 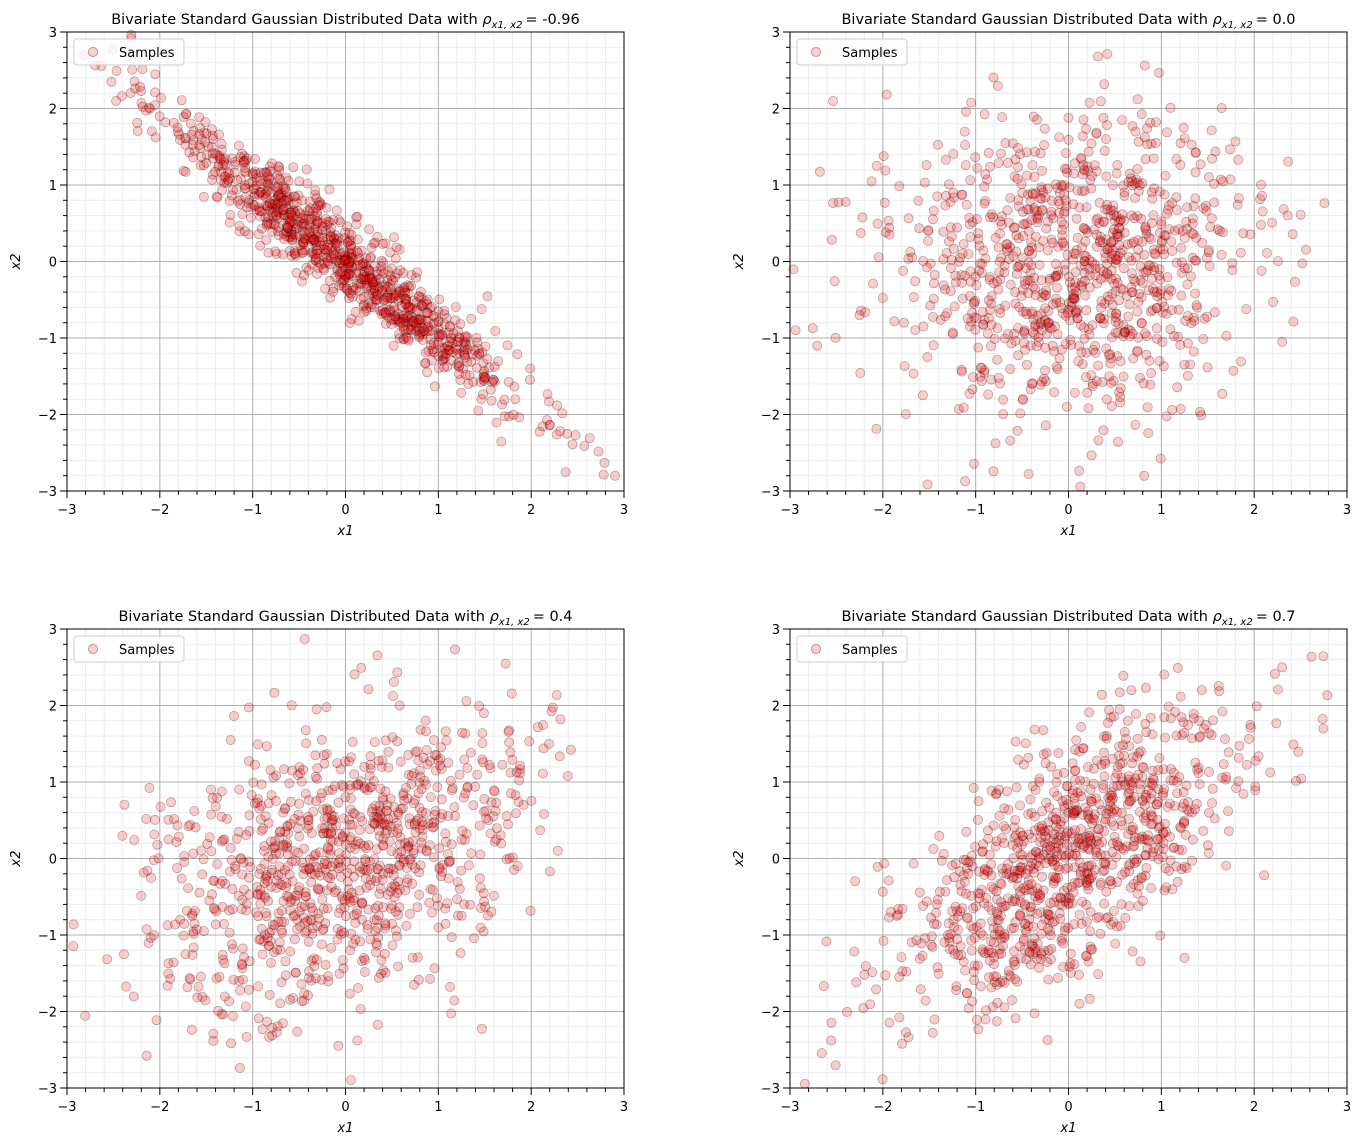 I want to click on x-tick-label: 2, so click(x=531, y=510).